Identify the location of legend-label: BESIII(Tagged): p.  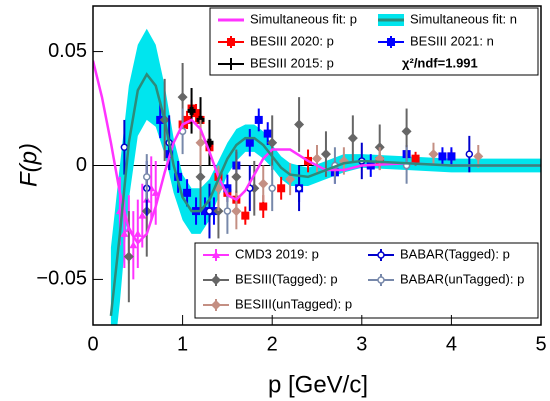
(286, 278).